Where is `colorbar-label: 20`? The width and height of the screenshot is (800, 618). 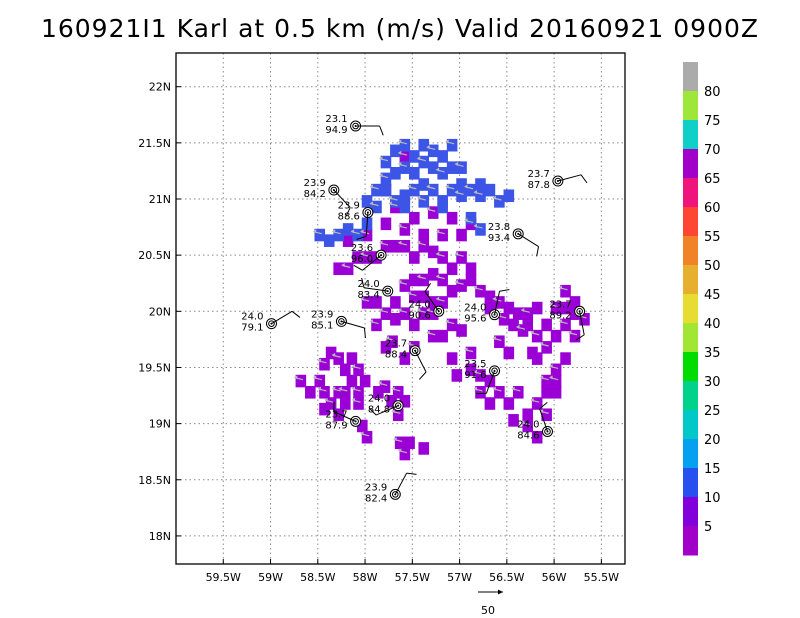 colorbar-label: 20 is located at coordinates (712, 440).